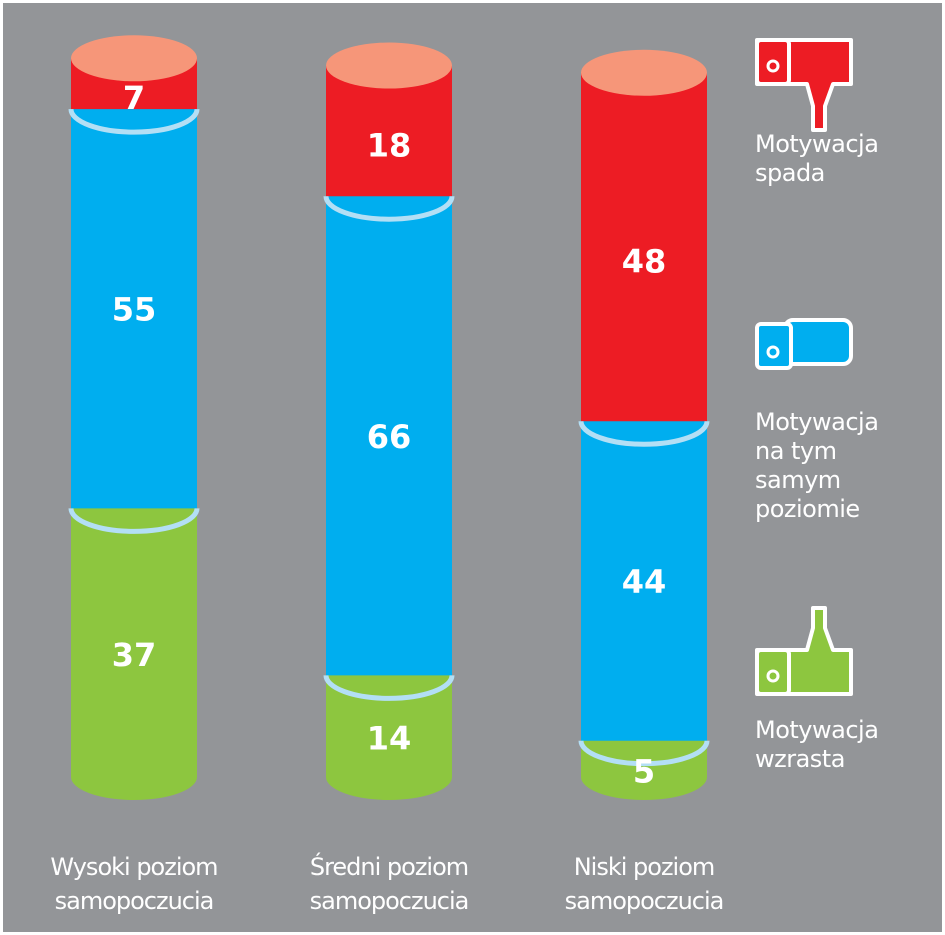  Describe the element at coordinates (800, 759) in the screenshot. I see `legend-label-line: wzrasta` at that location.